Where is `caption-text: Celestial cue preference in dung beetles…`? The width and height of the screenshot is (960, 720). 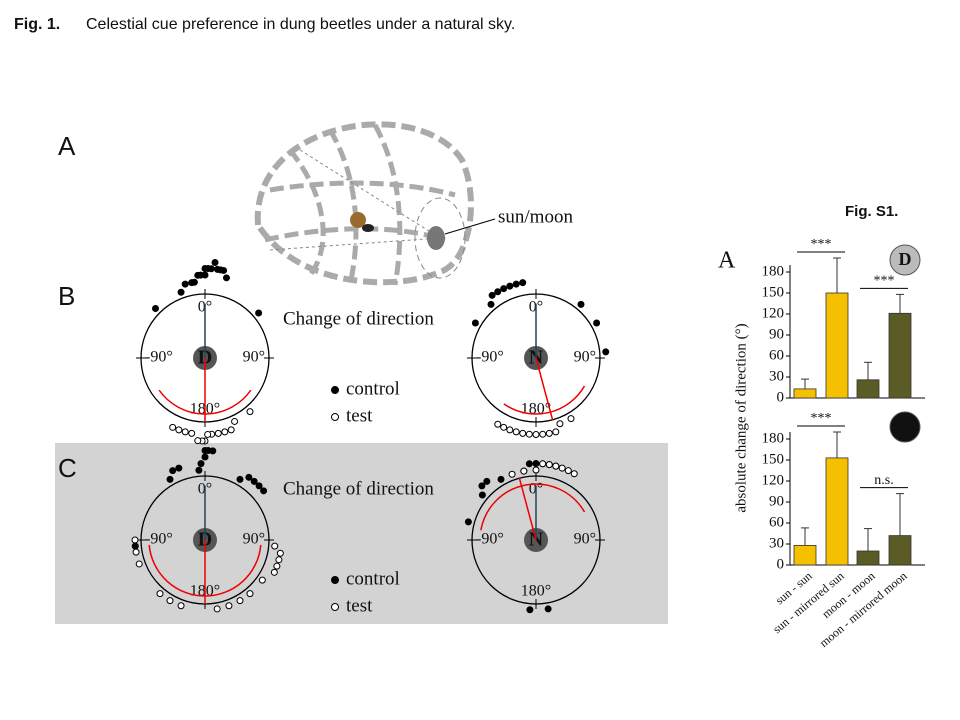 caption-text: Celestial cue preference in dung beetles… is located at coordinates (300, 24).